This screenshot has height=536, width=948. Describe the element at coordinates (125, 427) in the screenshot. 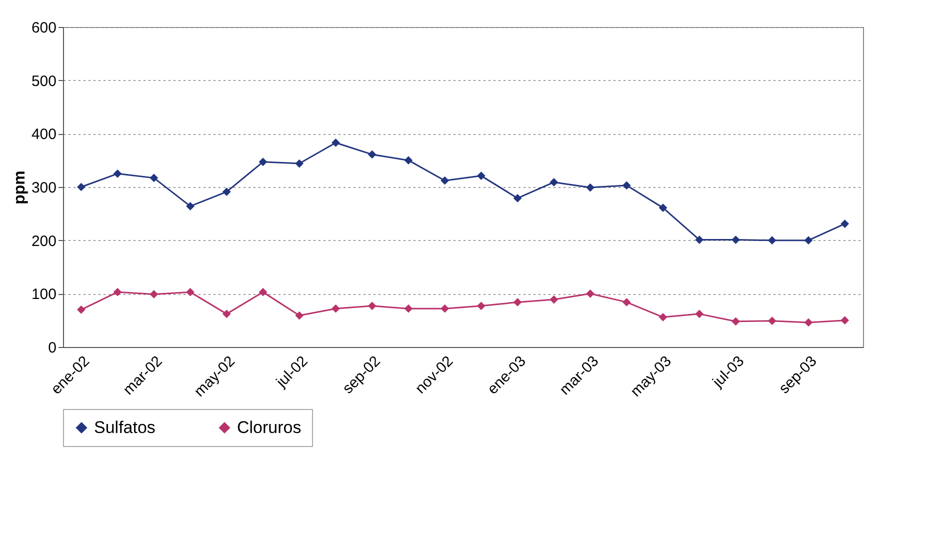

I see `legend-label: Sulfatos` at that location.